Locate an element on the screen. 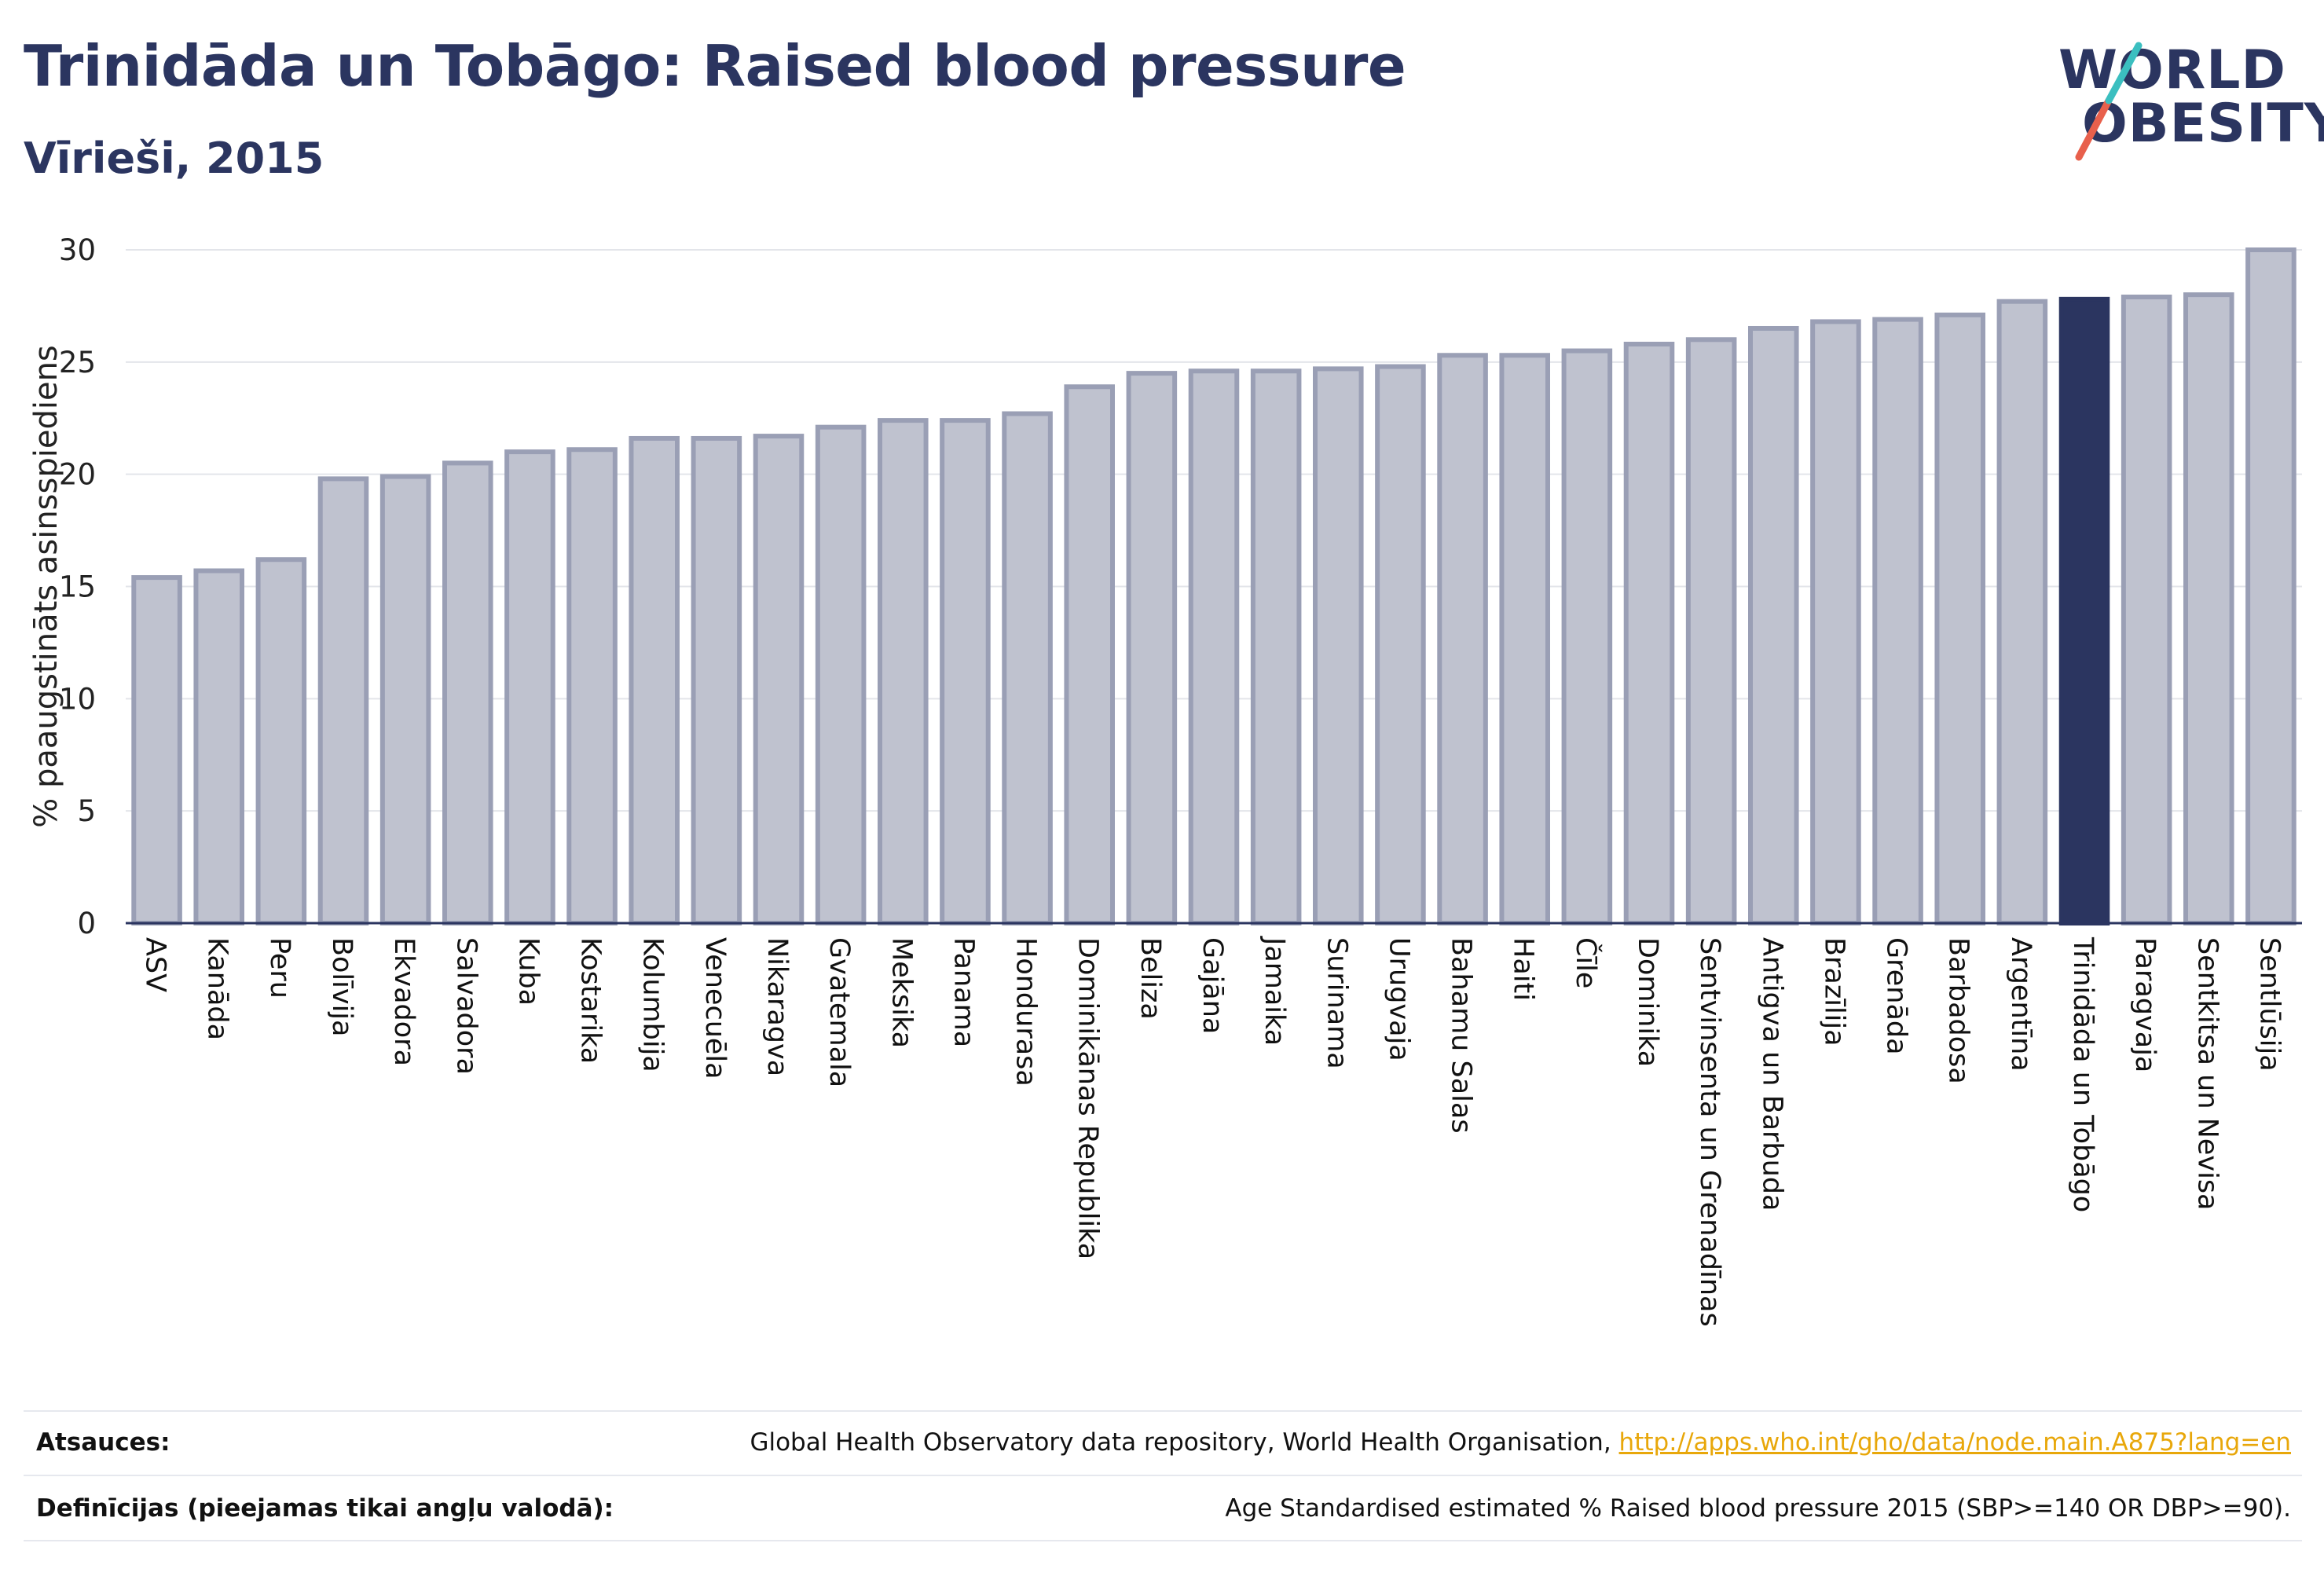  x-tick-label: Argentīna is located at coordinates (2020, 1004).